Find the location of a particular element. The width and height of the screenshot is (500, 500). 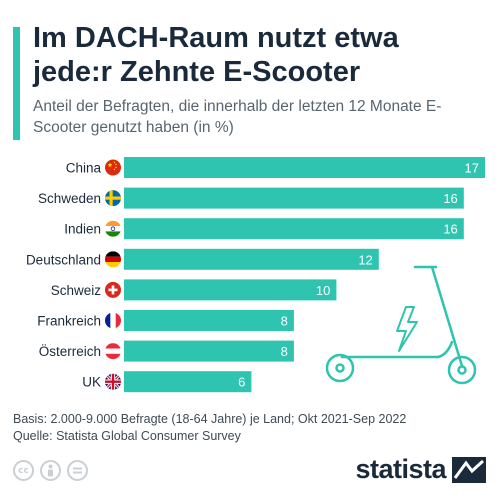

e-scooter-illustration is located at coordinates (401, 325).